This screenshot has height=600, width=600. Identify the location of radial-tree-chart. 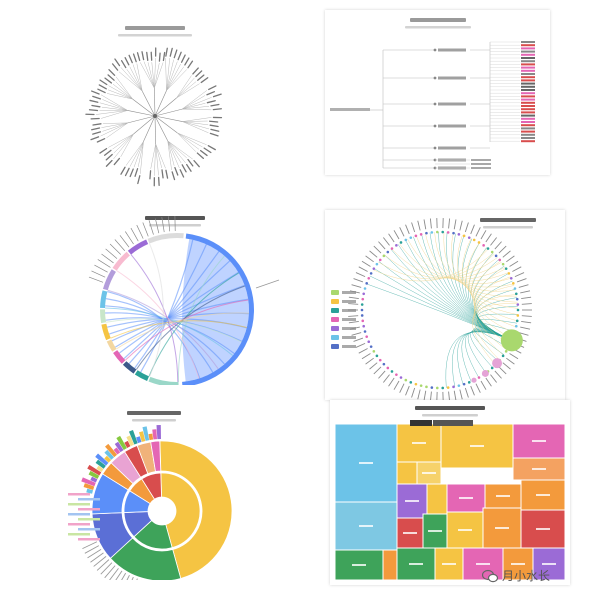
(154, 106).